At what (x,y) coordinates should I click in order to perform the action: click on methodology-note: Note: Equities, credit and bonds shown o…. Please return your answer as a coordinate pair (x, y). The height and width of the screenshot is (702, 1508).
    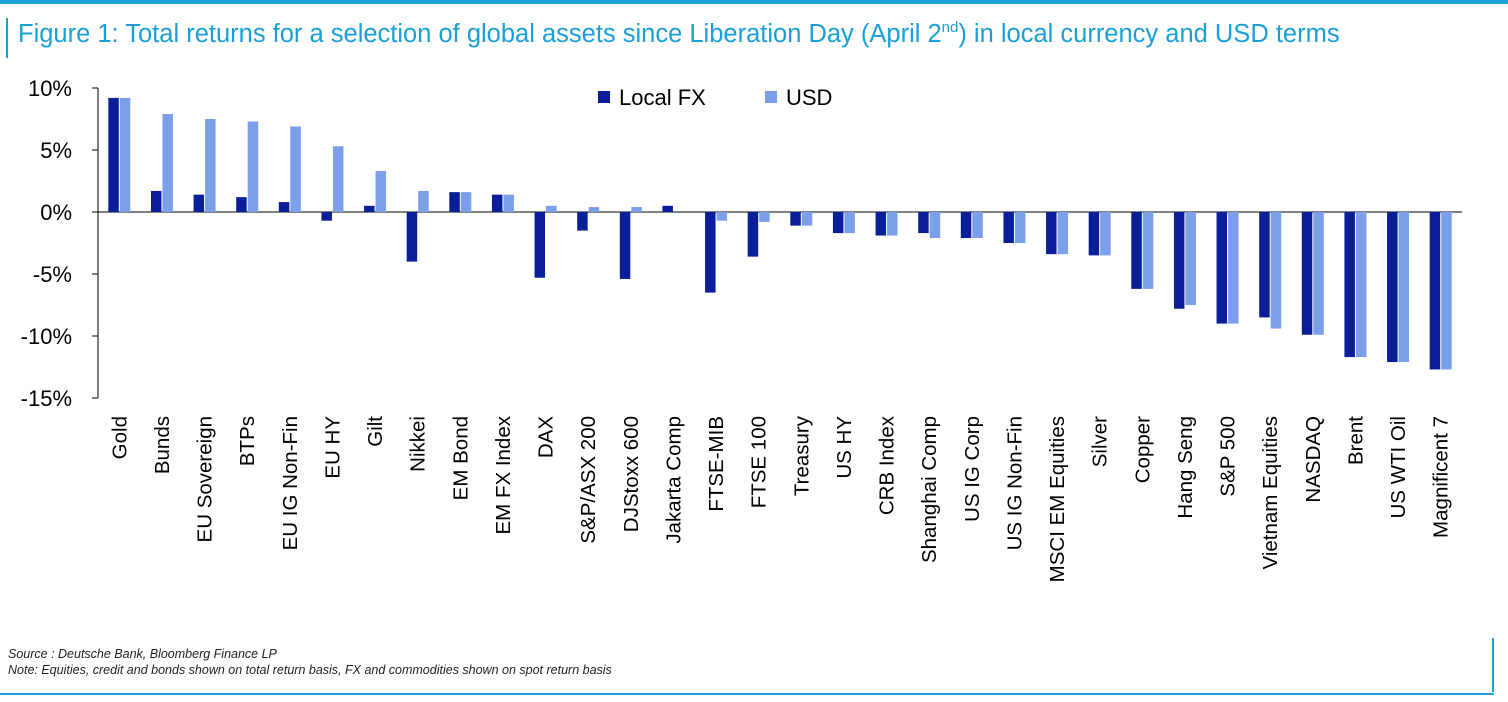
    Looking at the image, I should click on (310, 670).